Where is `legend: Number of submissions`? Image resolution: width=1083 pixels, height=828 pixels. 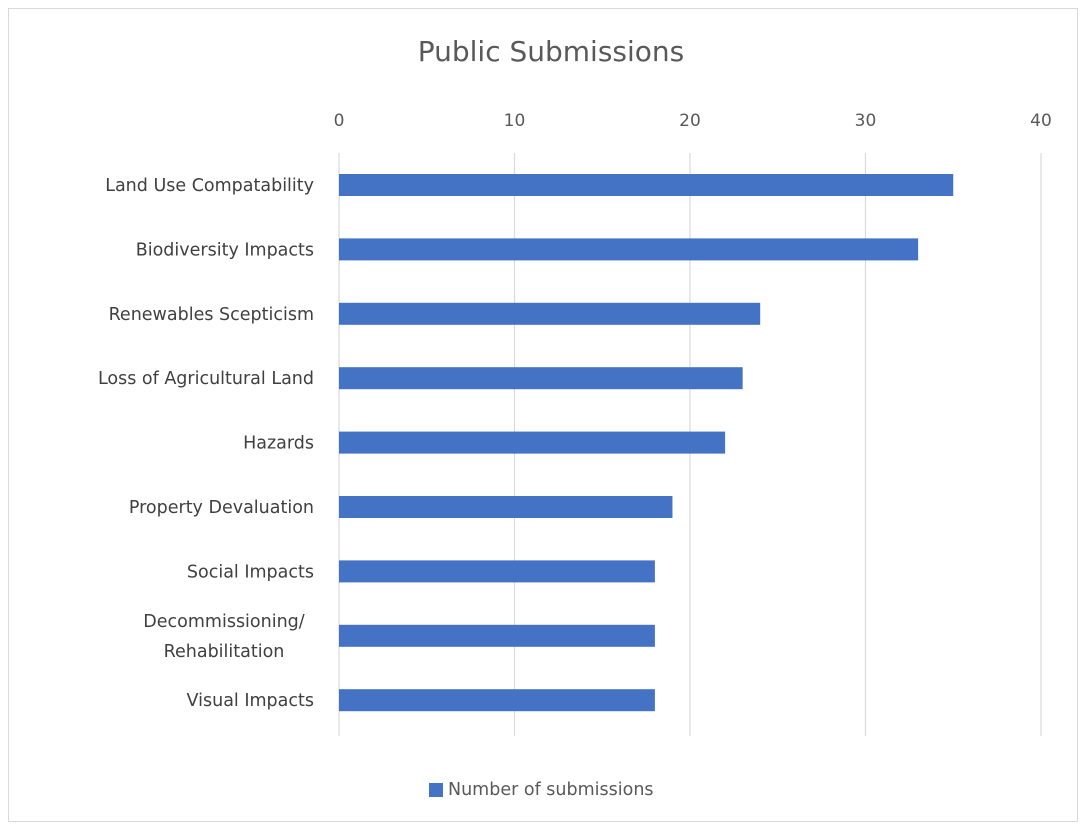
legend: Number of submissions is located at coordinates (541, 790).